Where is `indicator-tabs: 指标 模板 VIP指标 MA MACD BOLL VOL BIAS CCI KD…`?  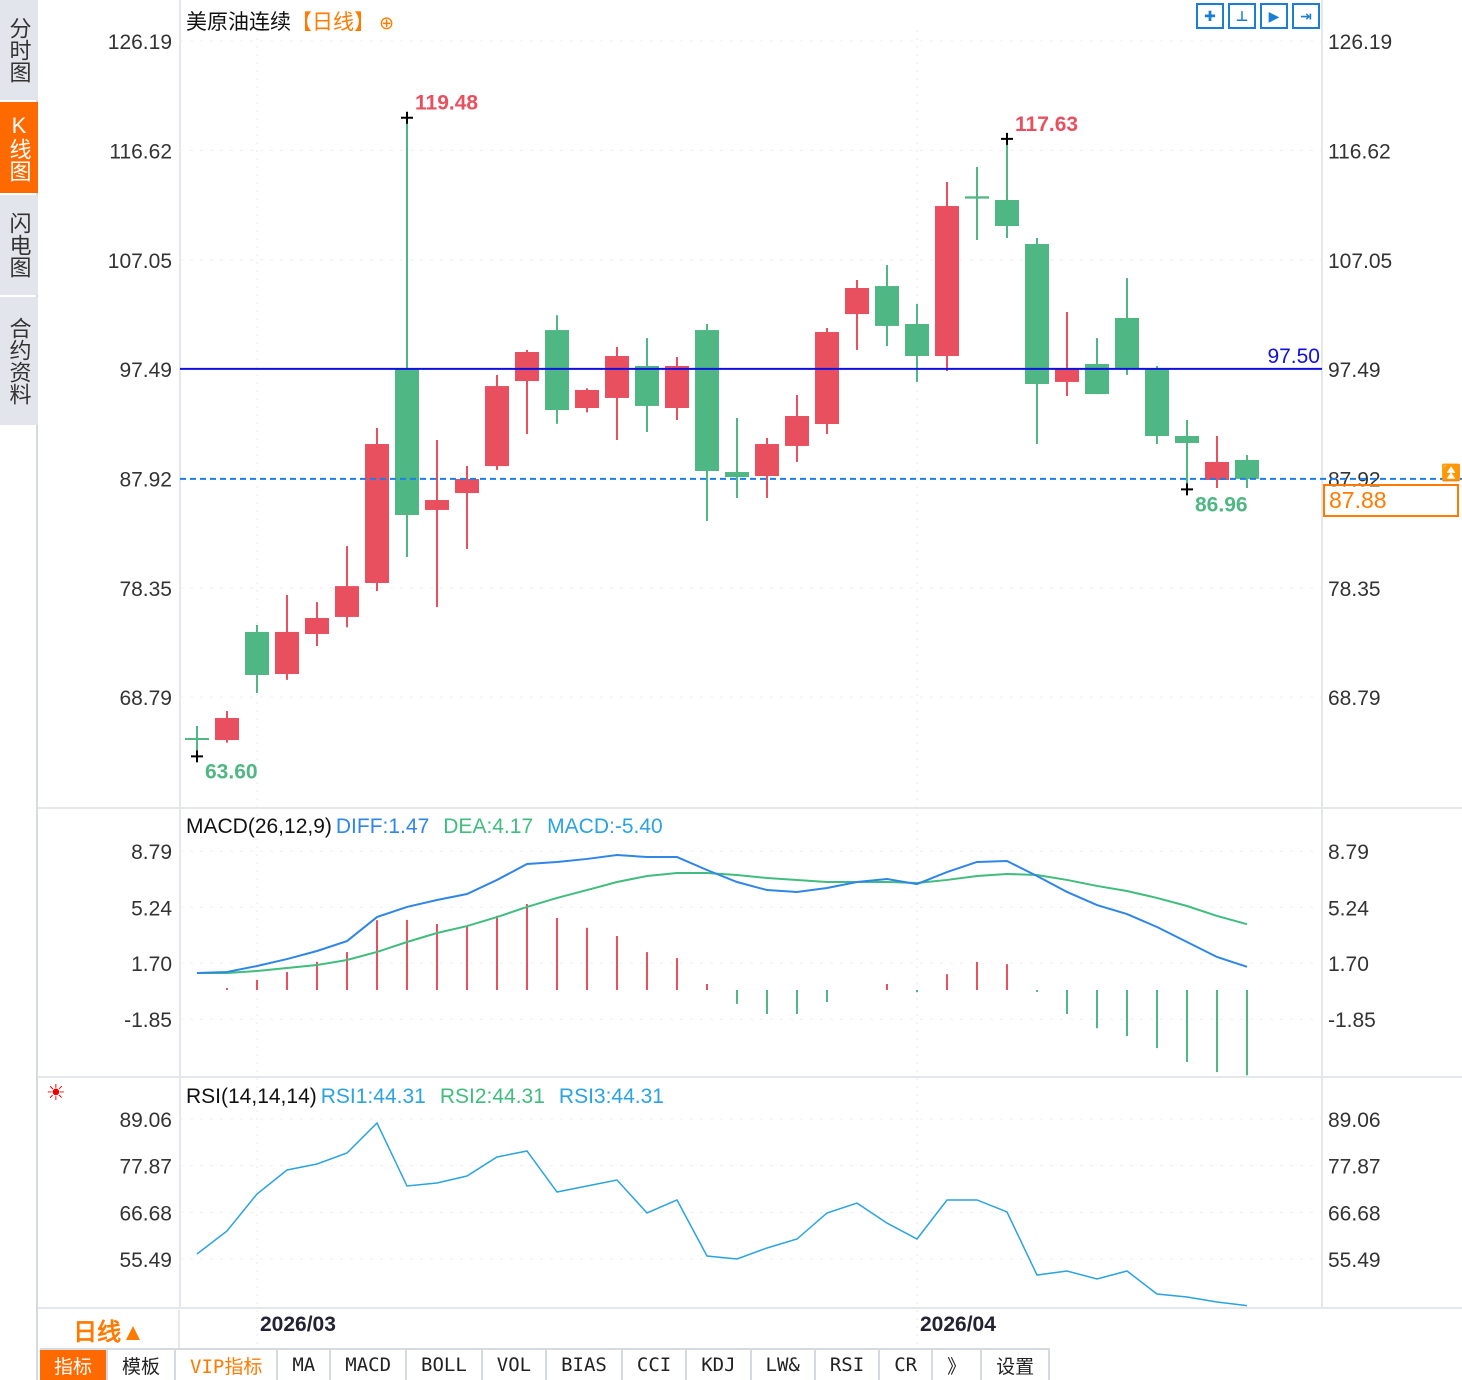 indicator-tabs: 指标 模板 VIP指标 MA MACD BOLL VOL BIAS CCI KD… is located at coordinates (545, 1364).